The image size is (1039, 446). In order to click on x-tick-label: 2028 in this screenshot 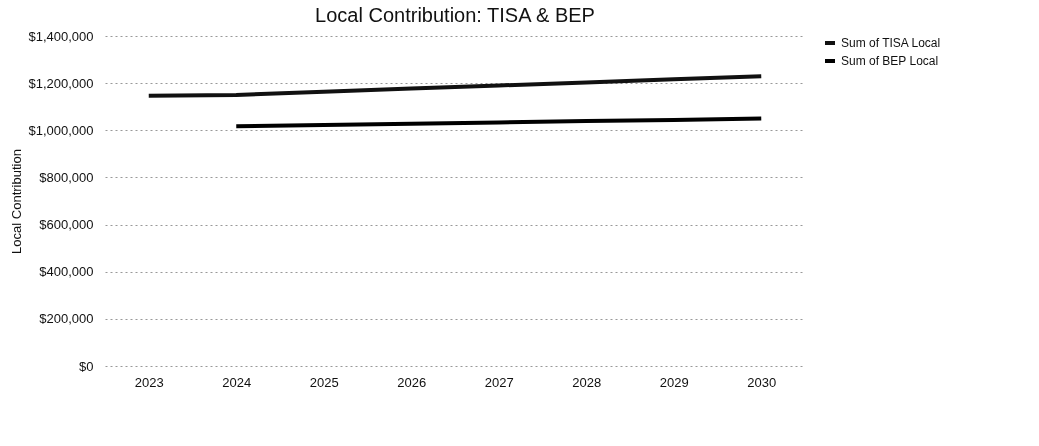, I will do `click(587, 382)`.